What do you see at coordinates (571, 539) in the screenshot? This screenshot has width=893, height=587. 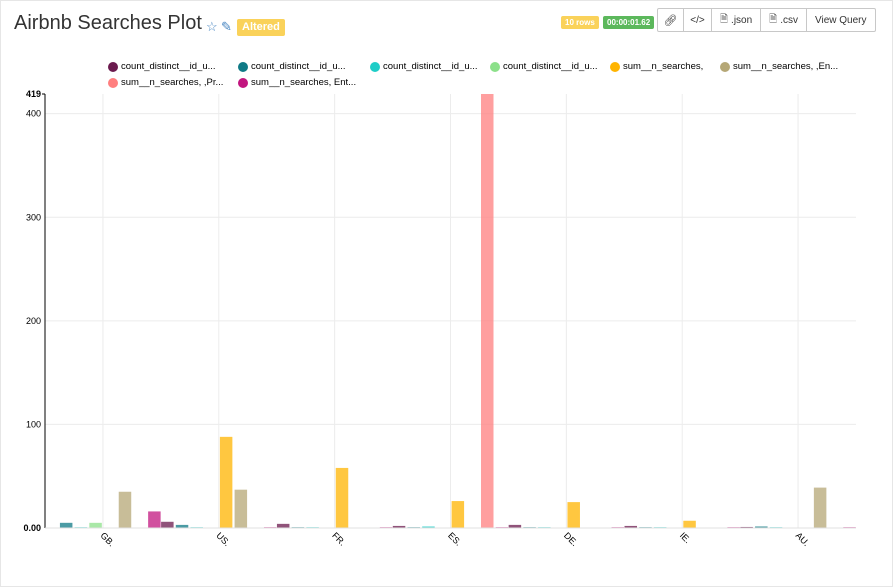 I see `x-tick-label: DE.` at bounding box center [571, 539].